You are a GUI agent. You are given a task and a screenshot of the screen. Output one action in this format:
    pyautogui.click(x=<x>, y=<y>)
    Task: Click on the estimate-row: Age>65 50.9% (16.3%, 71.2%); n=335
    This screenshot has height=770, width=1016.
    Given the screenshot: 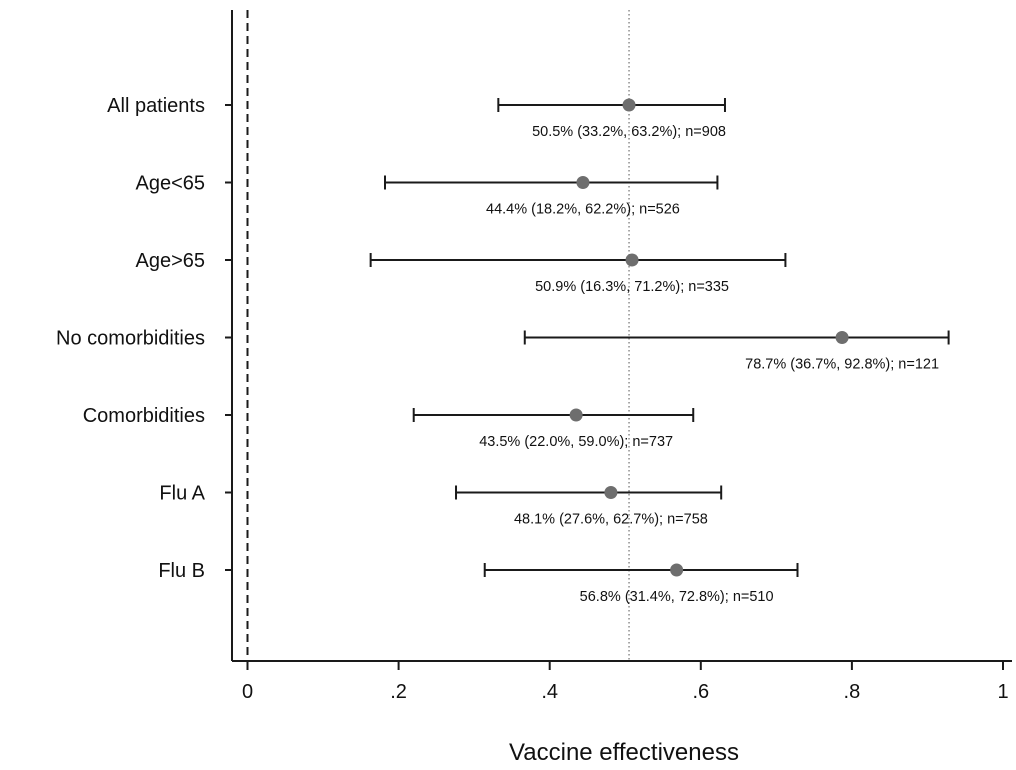 What is the action you would take?
    pyautogui.click(x=461, y=272)
    